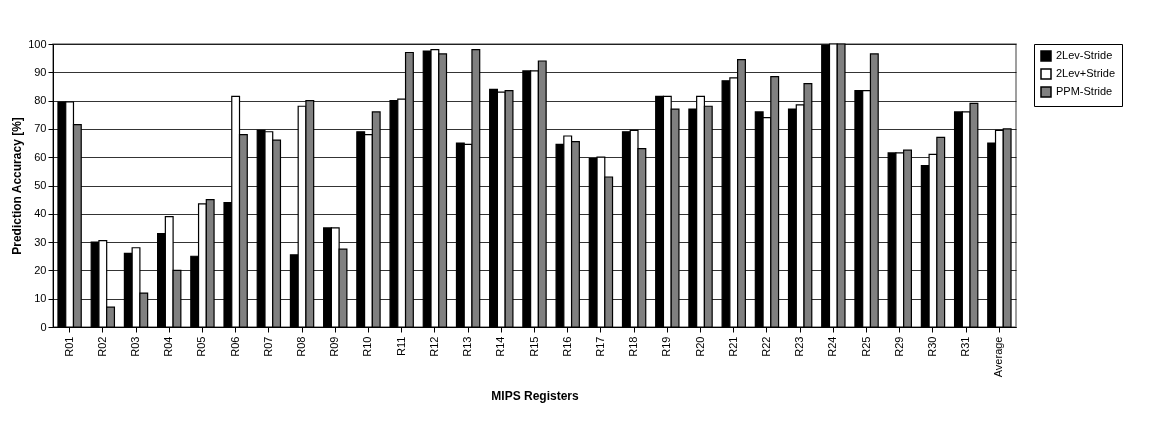 The width and height of the screenshot is (1165, 446). Describe the element at coordinates (43, 326) in the screenshot. I see `y-tick-label: 0` at that location.